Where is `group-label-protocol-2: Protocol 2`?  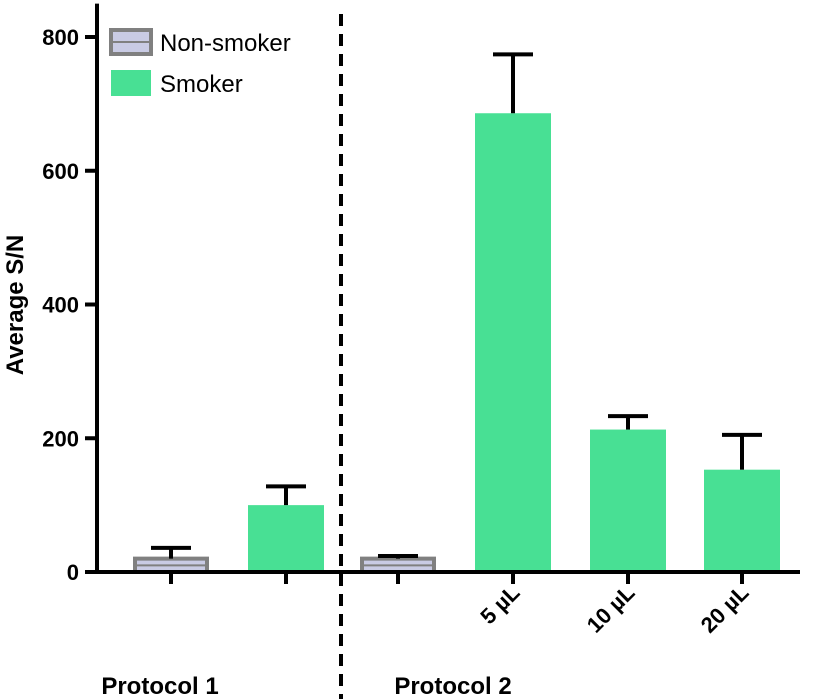 group-label-protocol-2: Protocol 2 is located at coordinates (452, 686).